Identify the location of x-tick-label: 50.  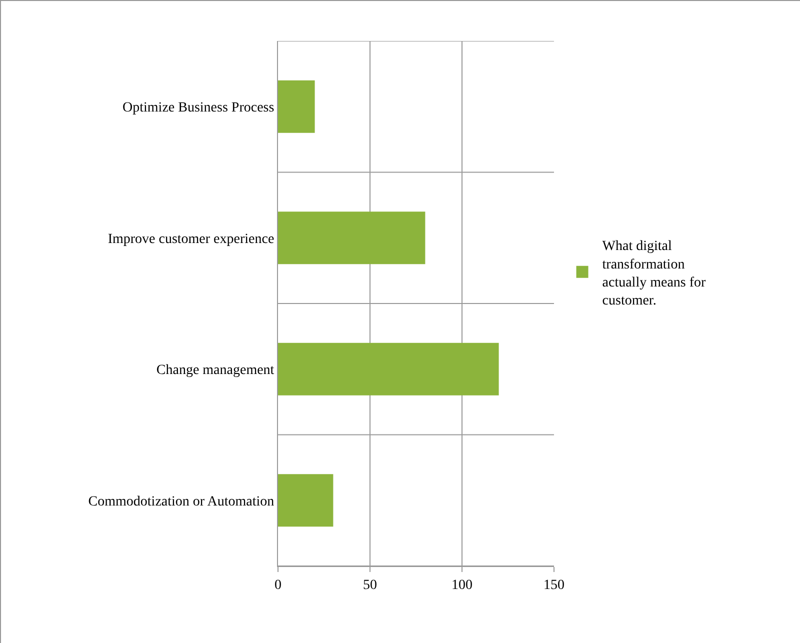
(370, 585).